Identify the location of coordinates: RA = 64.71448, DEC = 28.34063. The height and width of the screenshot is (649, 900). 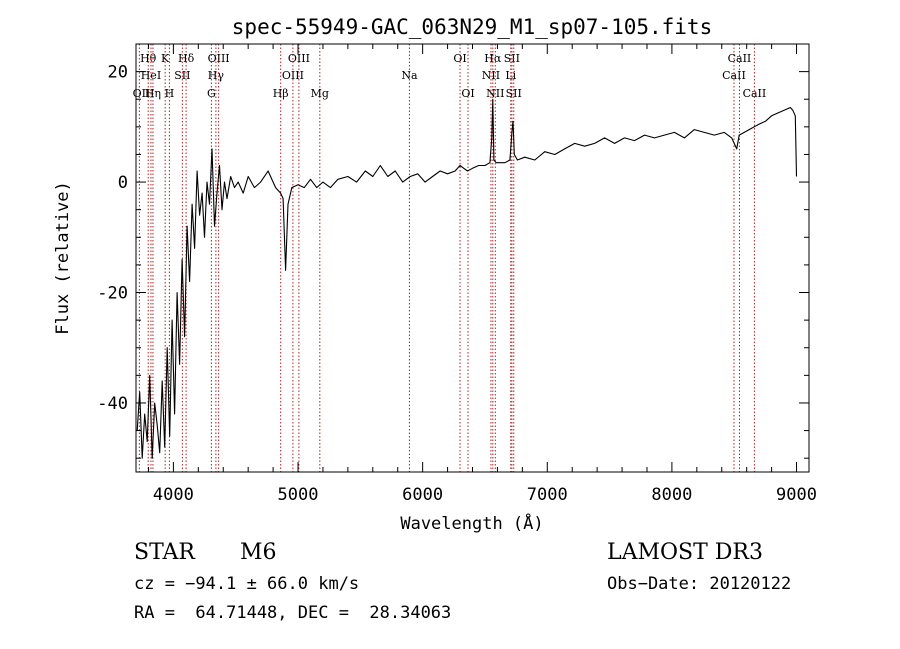
(293, 613).